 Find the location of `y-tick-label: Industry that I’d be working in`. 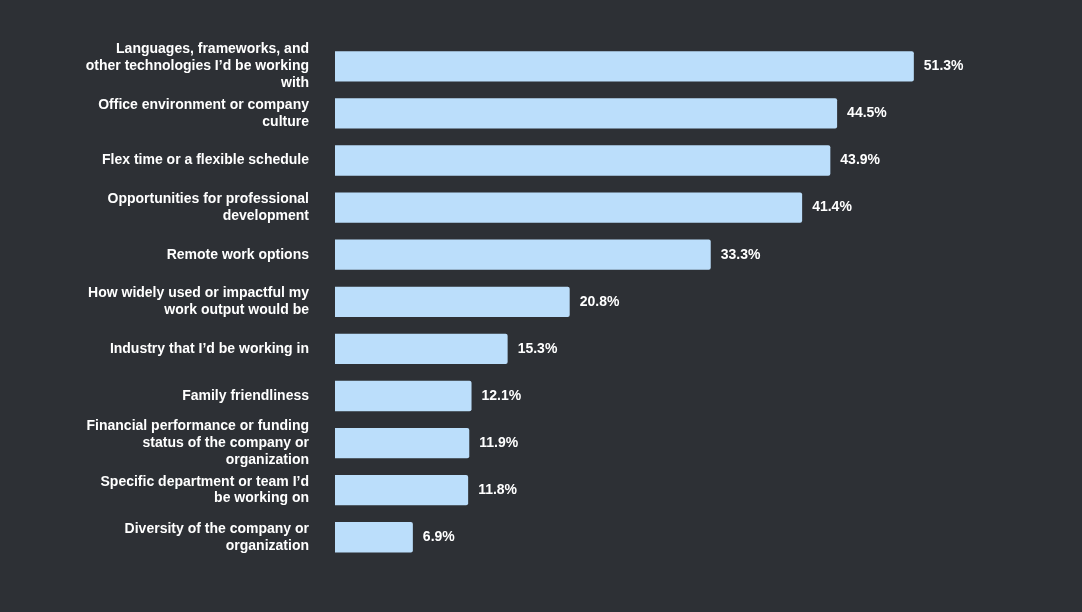

y-tick-label: Industry that I’d be working in is located at coordinates (209, 347).